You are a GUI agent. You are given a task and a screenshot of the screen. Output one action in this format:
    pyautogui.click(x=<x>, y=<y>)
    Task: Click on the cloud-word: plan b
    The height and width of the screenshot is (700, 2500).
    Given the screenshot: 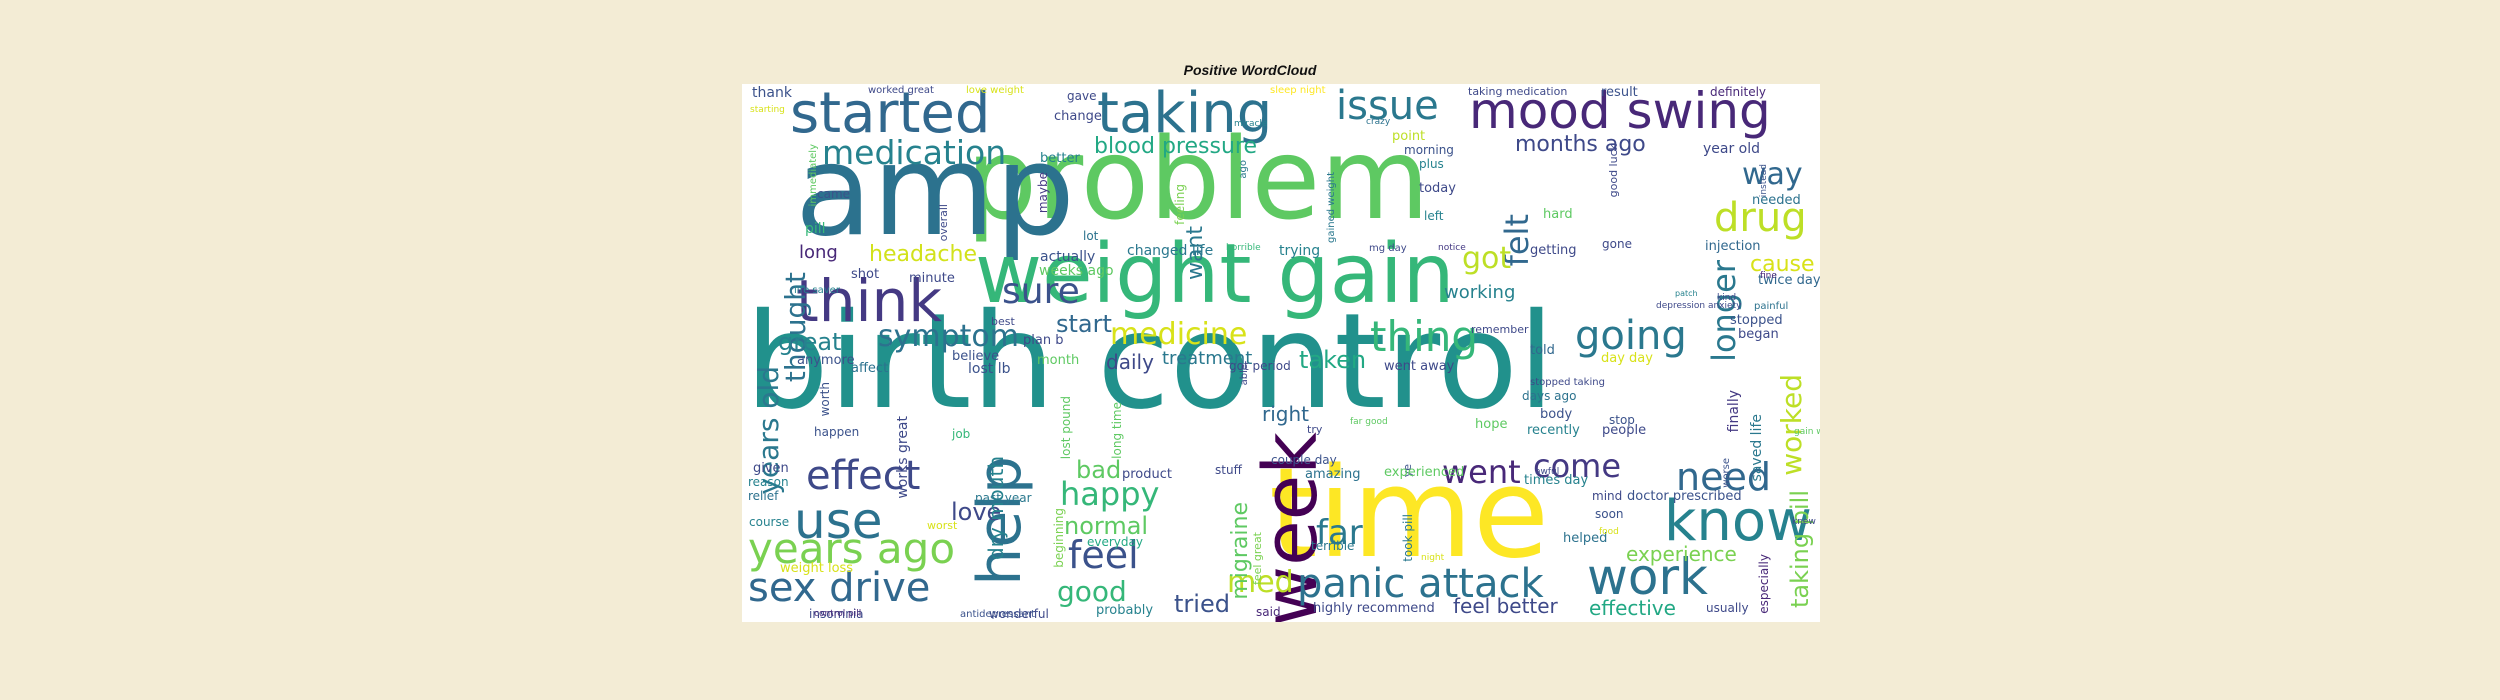 What is the action you would take?
    pyautogui.click(x=1043, y=340)
    